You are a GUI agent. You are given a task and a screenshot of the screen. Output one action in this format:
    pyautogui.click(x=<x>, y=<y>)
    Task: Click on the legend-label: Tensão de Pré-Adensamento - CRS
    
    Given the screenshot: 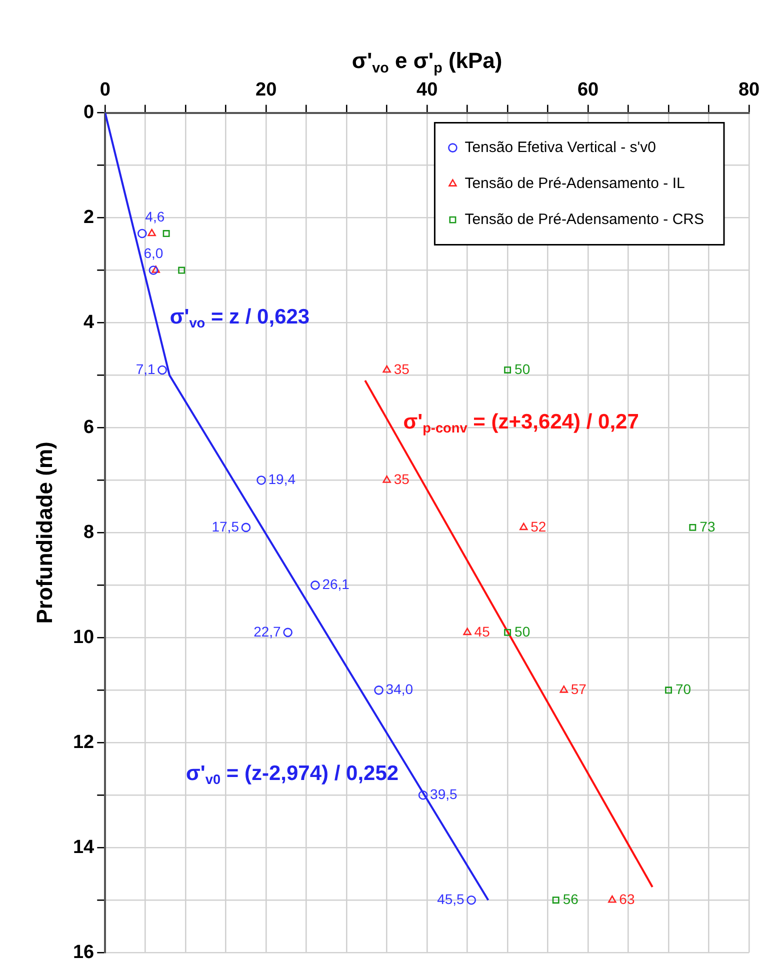 What is the action you would take?
    pyautogui.click(x=584, y=219)
    